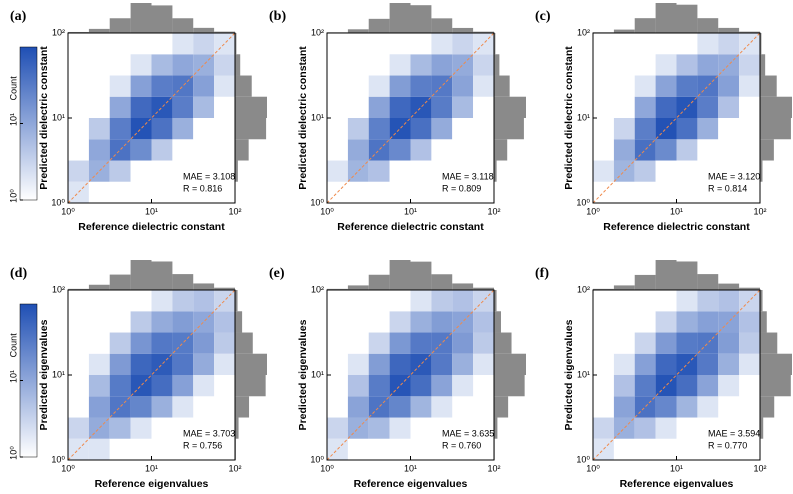 This screenshot has height=494, width=793. What do you see at coordinates (18, 16) in the screenshot?
I see `panel-label: (a)` at bounding box center [18, 16].